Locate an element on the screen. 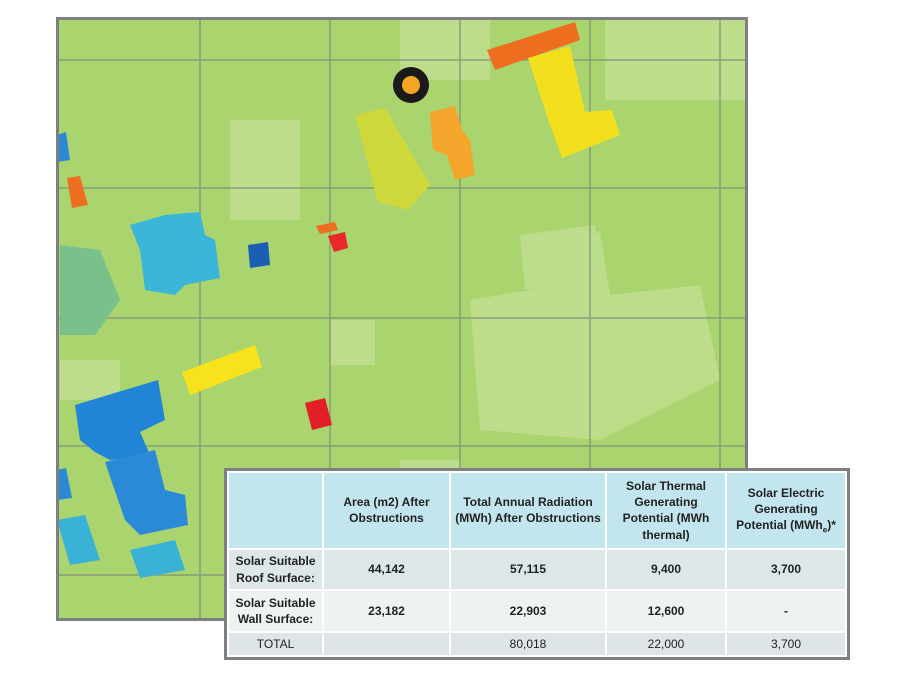 This screenshot has height=675, width=900. table-cell: 23,182 is located at coordinates (386, 611).